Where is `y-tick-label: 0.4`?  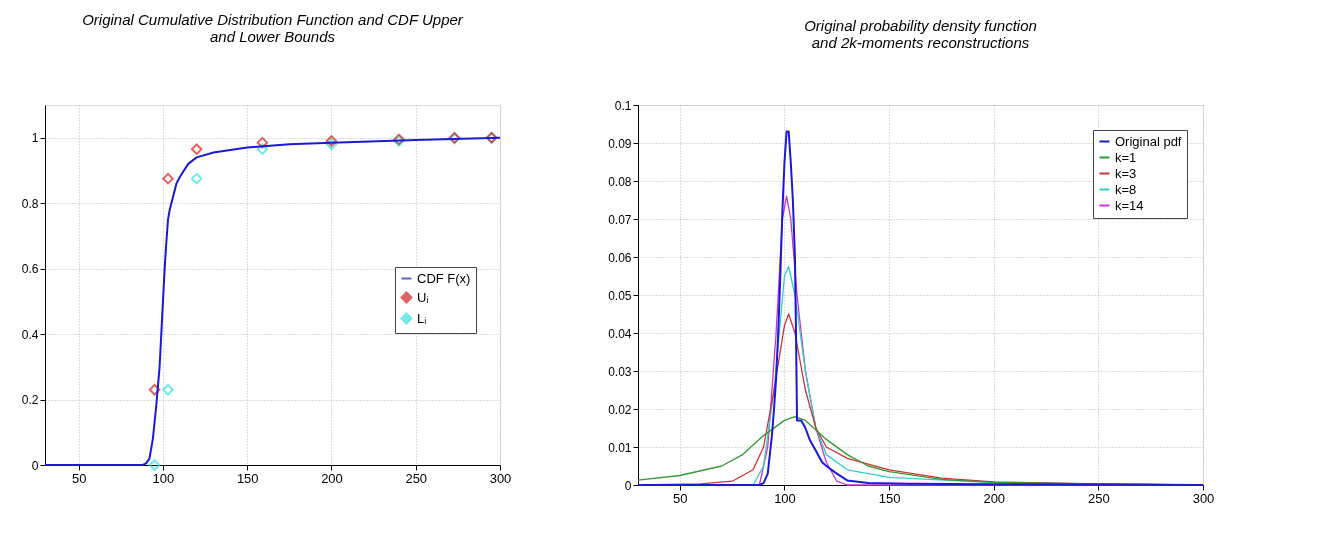
y-tick-label: 0.4 is located at coordinates (30, 334).